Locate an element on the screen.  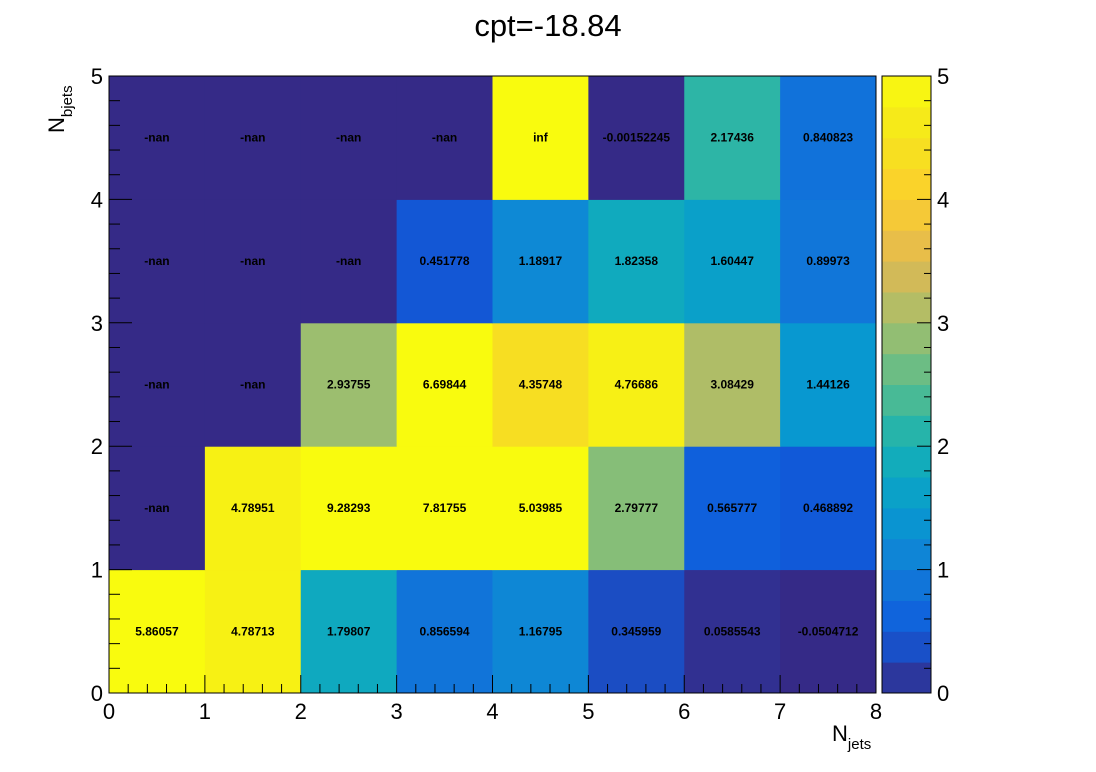
cell-value-label: 5.86057 is located at coordinates (157, 631).